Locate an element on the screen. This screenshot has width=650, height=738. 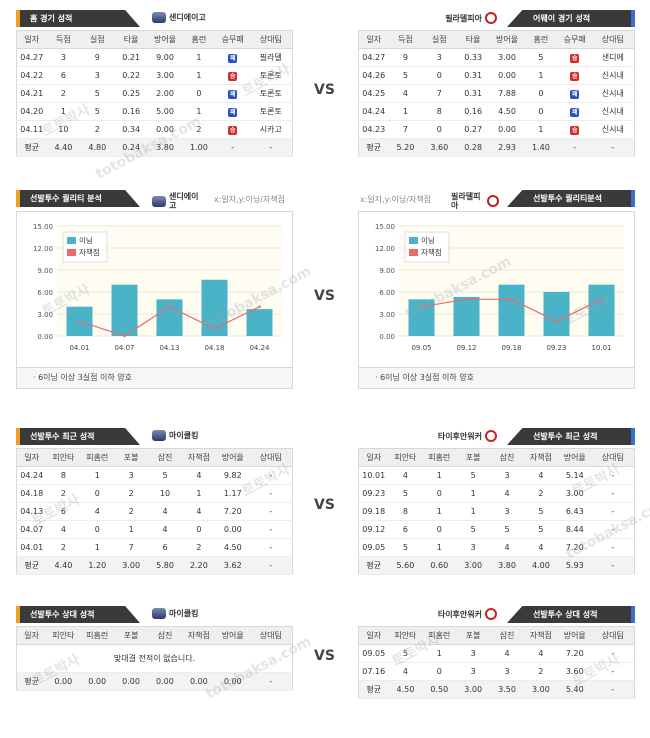
x-tick-label: 09.23 is located at coordinates (556, 348).